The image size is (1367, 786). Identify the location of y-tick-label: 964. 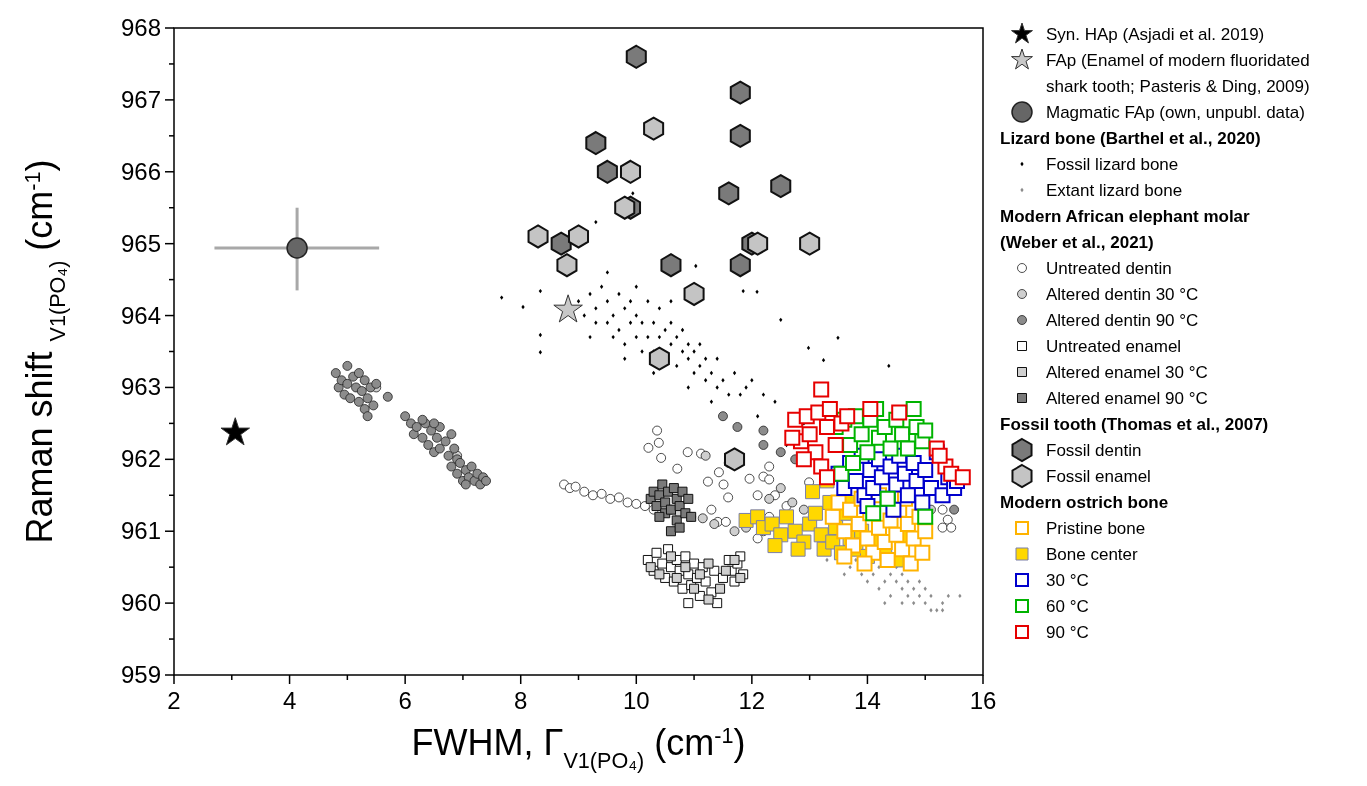
(140, 315).